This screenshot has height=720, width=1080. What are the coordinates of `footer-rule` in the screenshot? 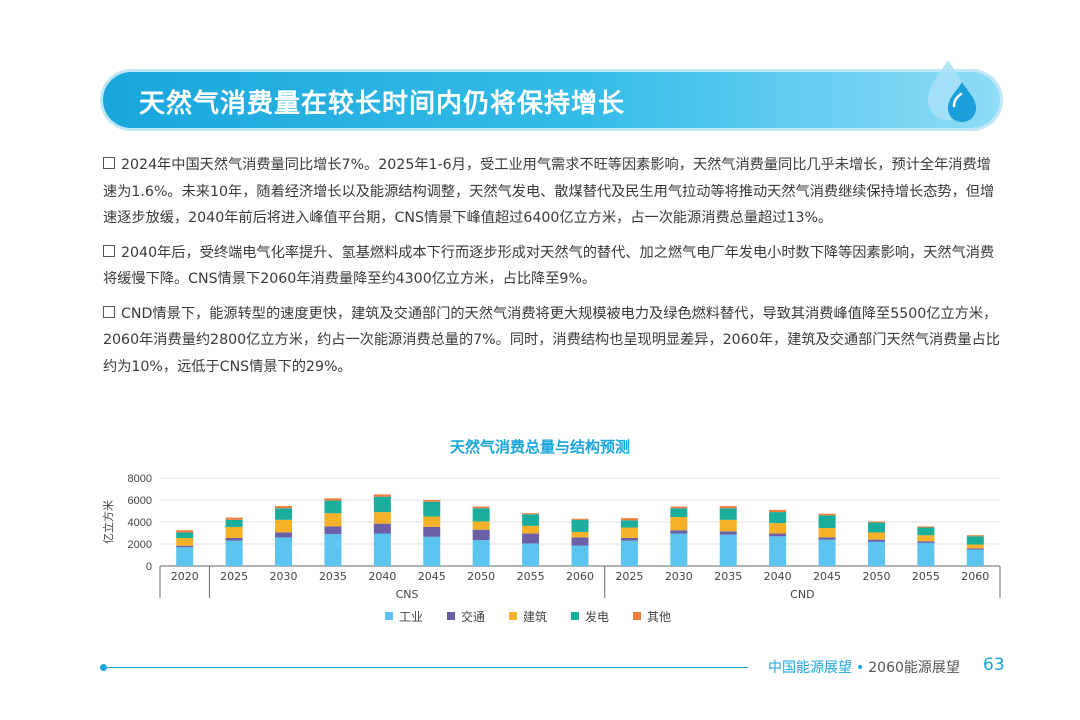 It's located at (425, 667).